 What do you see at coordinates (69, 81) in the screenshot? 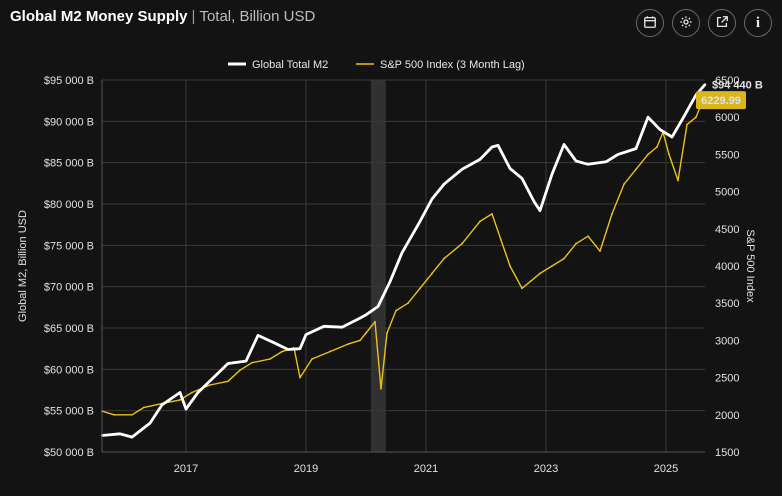
I see `left-tick-label: $95 000 B` at bounding box center [69, 81].